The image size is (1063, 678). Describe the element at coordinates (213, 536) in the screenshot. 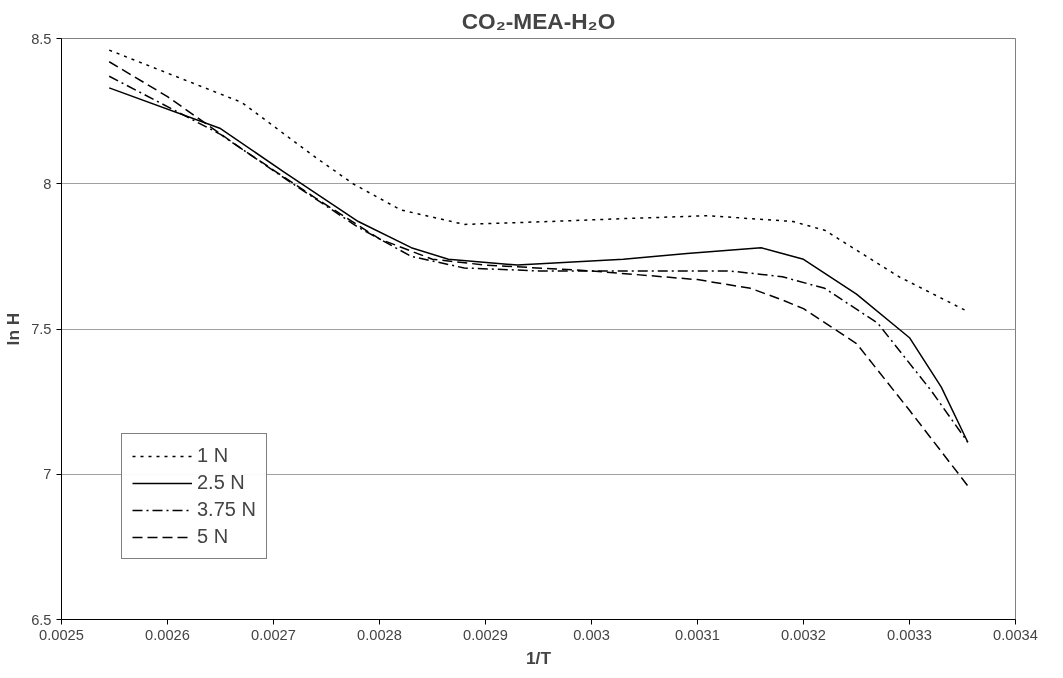

I see `legend-label: 5 N` at that location.